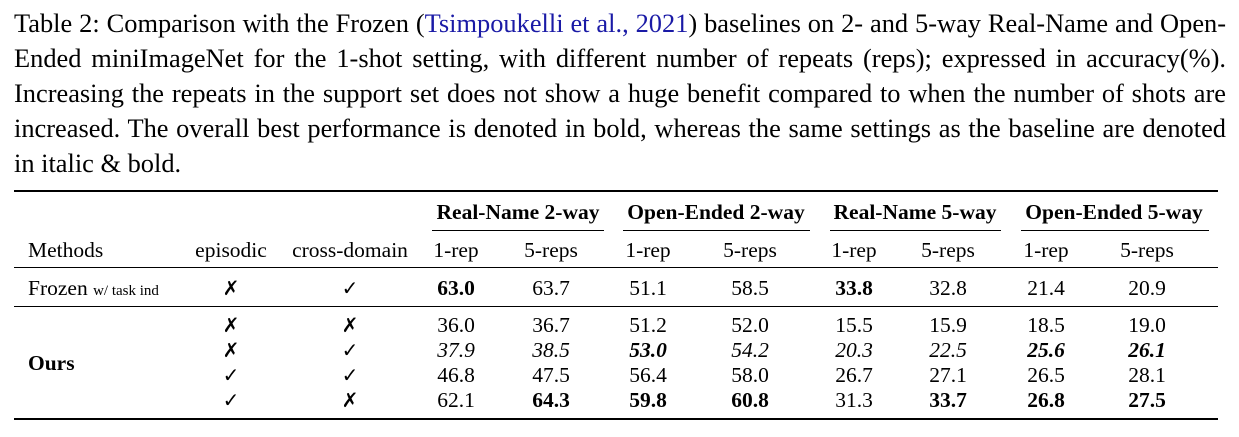  Describe the element at coordinates (648, 325) in the screenshot. I see `table-cell: 51.2` at that location.